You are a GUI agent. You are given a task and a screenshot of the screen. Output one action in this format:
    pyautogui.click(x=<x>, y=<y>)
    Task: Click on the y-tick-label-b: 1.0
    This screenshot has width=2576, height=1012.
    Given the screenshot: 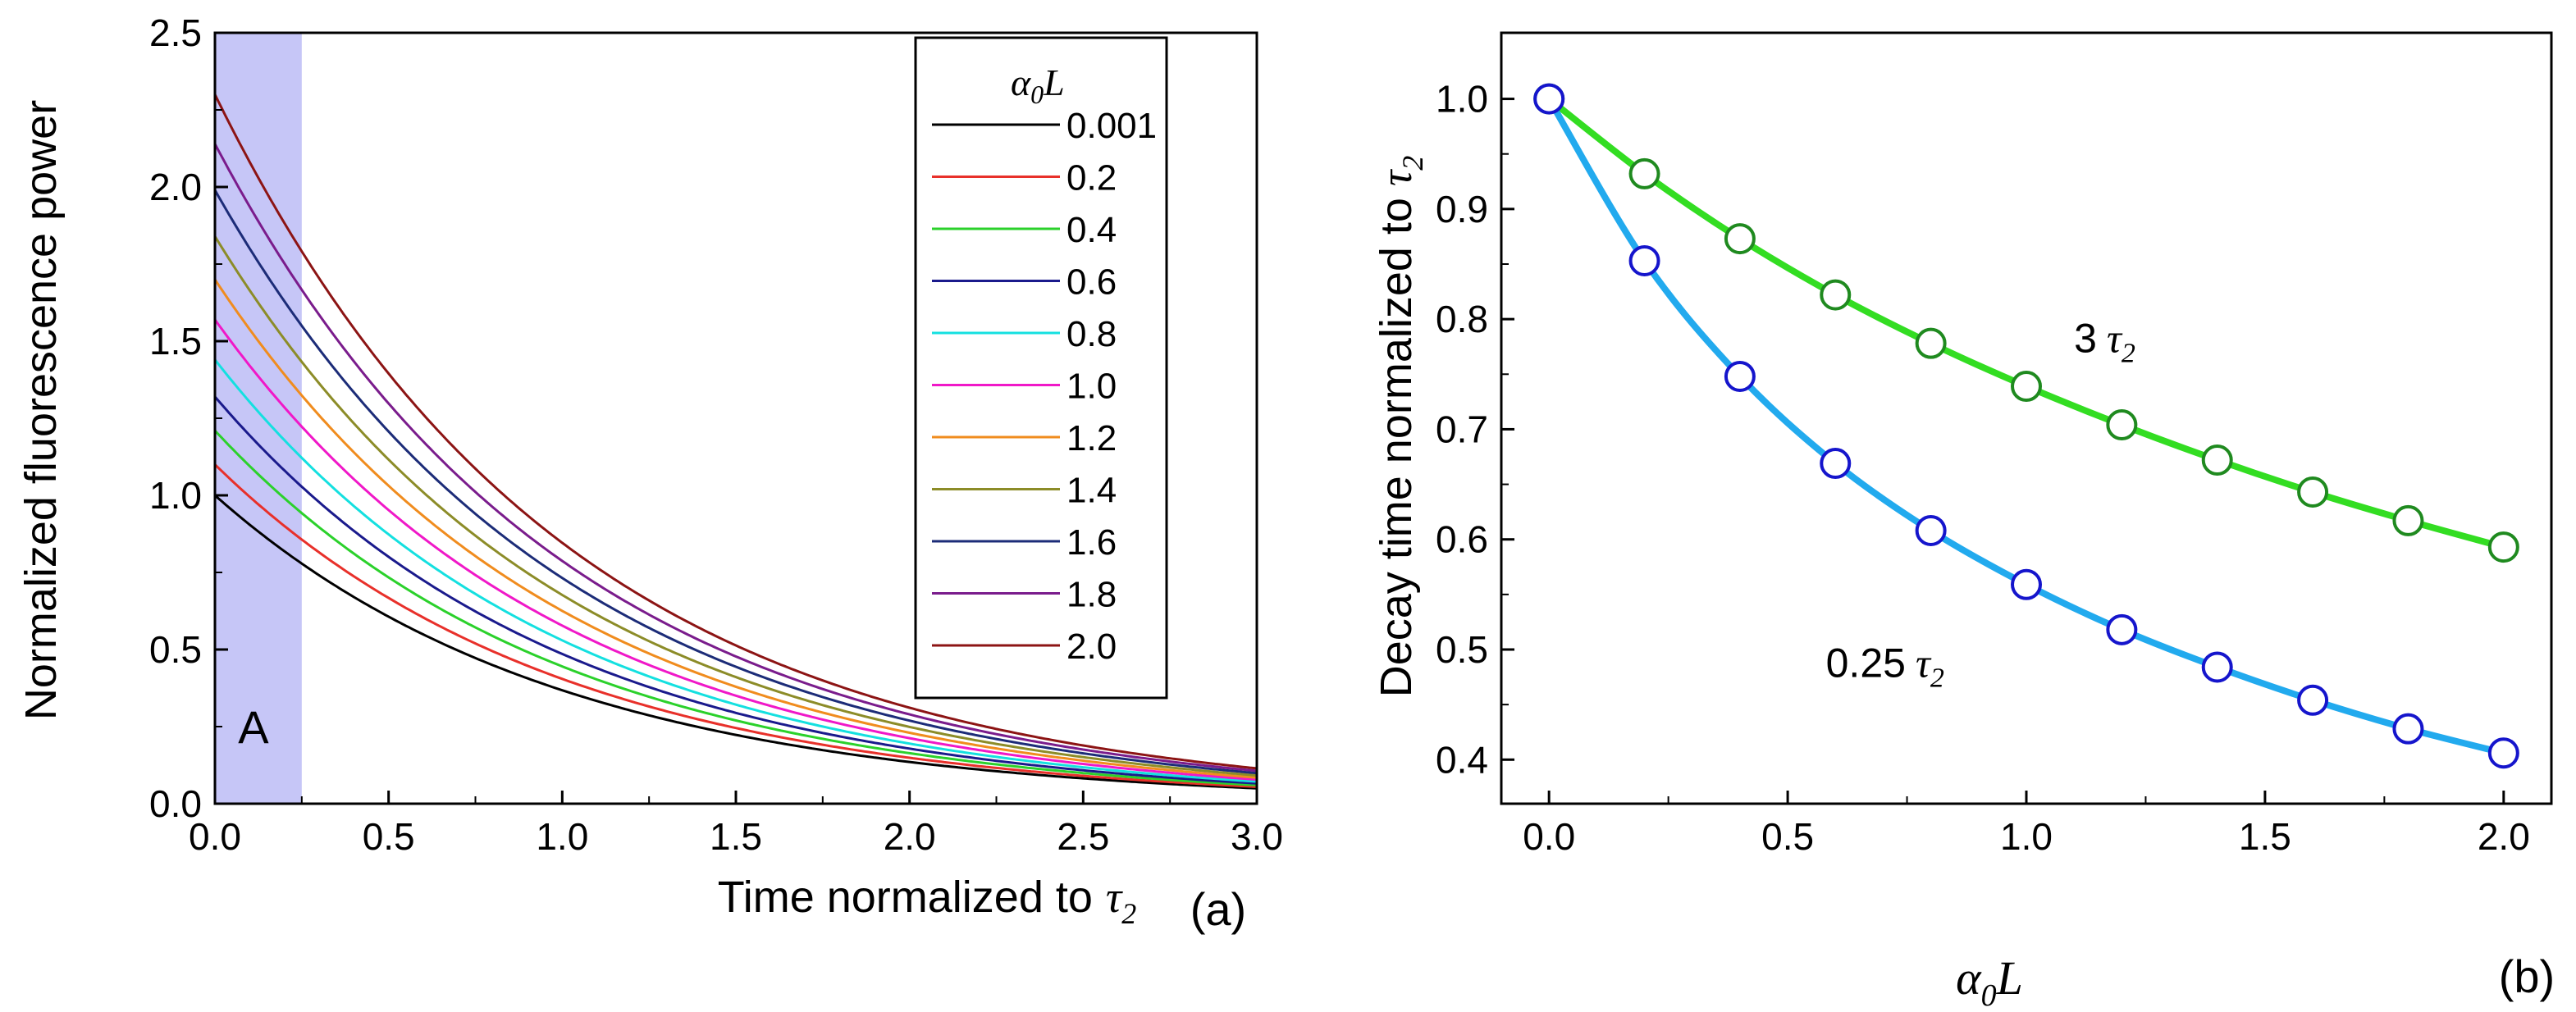 What is the action you would take?
    pyautogui.click(x=1462, y=99)
    